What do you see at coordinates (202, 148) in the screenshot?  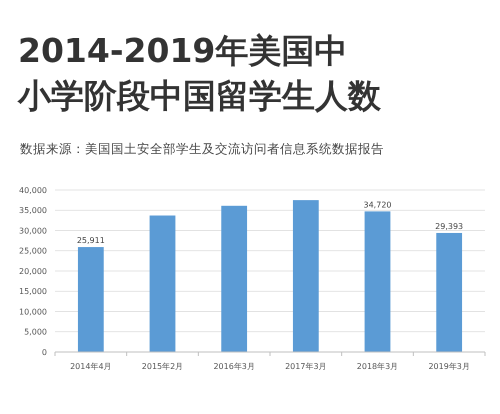 I see `source-note: 数据来源：美国国土安全部学生及交流访问者信息系统数据报告` at bounding box center [202, 148].